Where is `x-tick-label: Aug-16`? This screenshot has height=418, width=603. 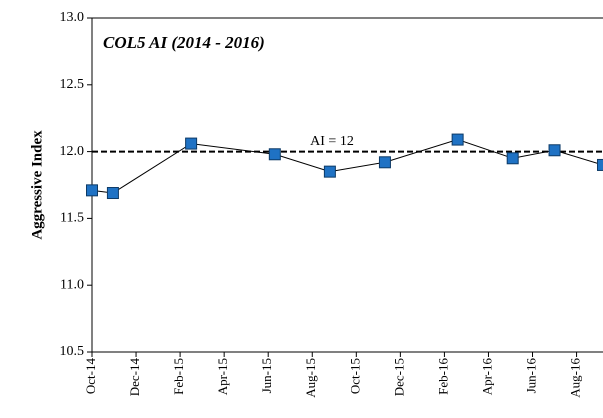
x-tick-label: Aug-16 is located at coordinates (575, 378).